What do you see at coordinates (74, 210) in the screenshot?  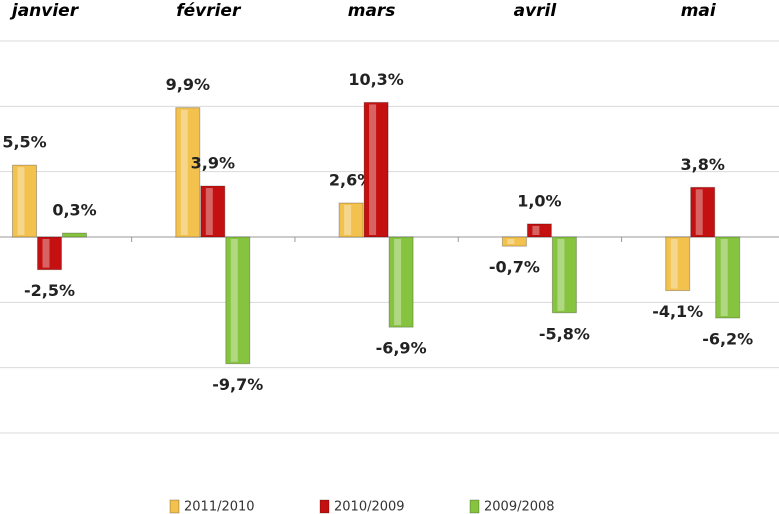 I see `value-label: 0,3%` at bounding box center [74, 210].